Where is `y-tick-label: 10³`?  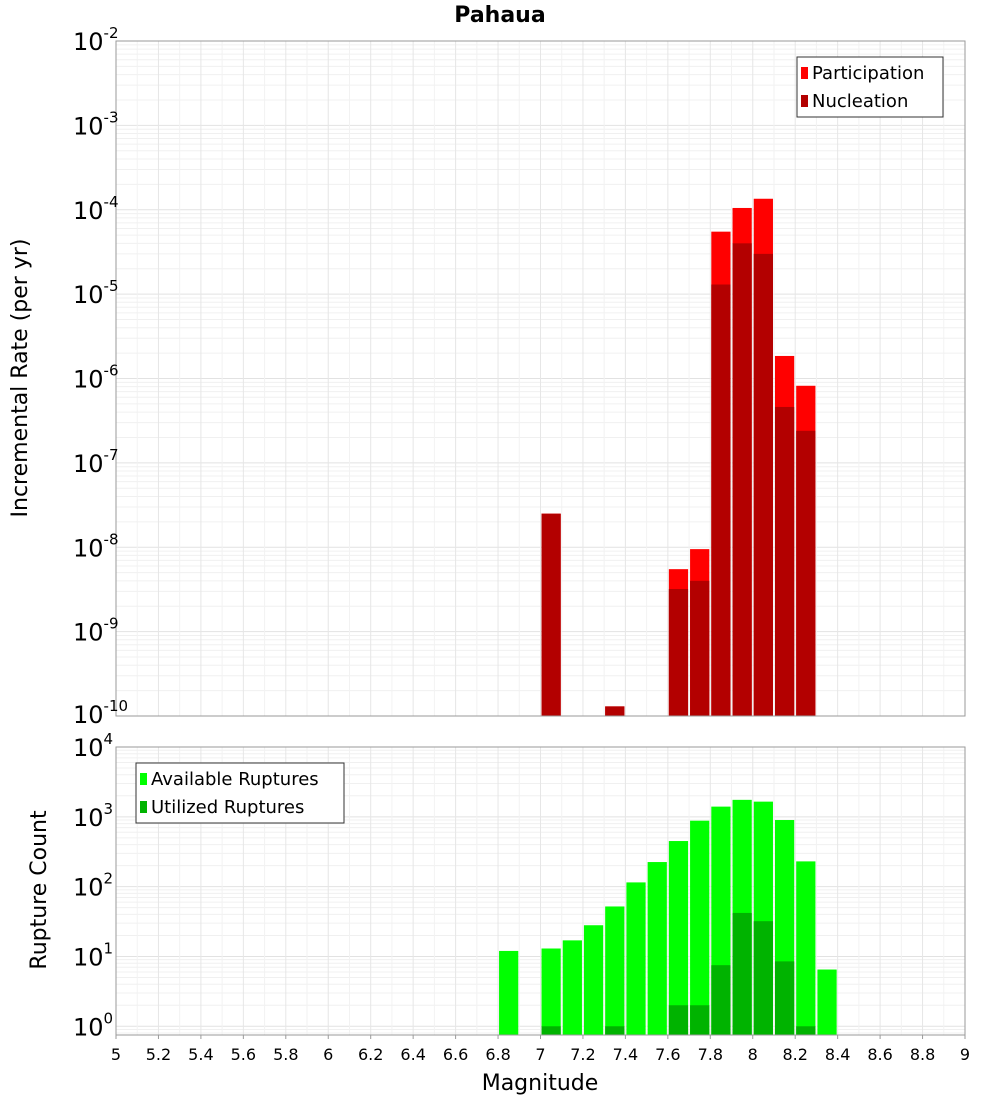
y-tick-label: 10³ is located at coordinates (93, 816).